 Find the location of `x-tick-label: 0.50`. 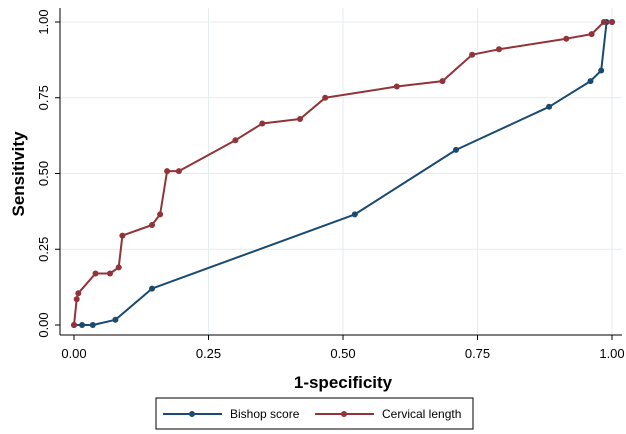

x-tick-label: 0.50 is located at coordinates (342, 353).